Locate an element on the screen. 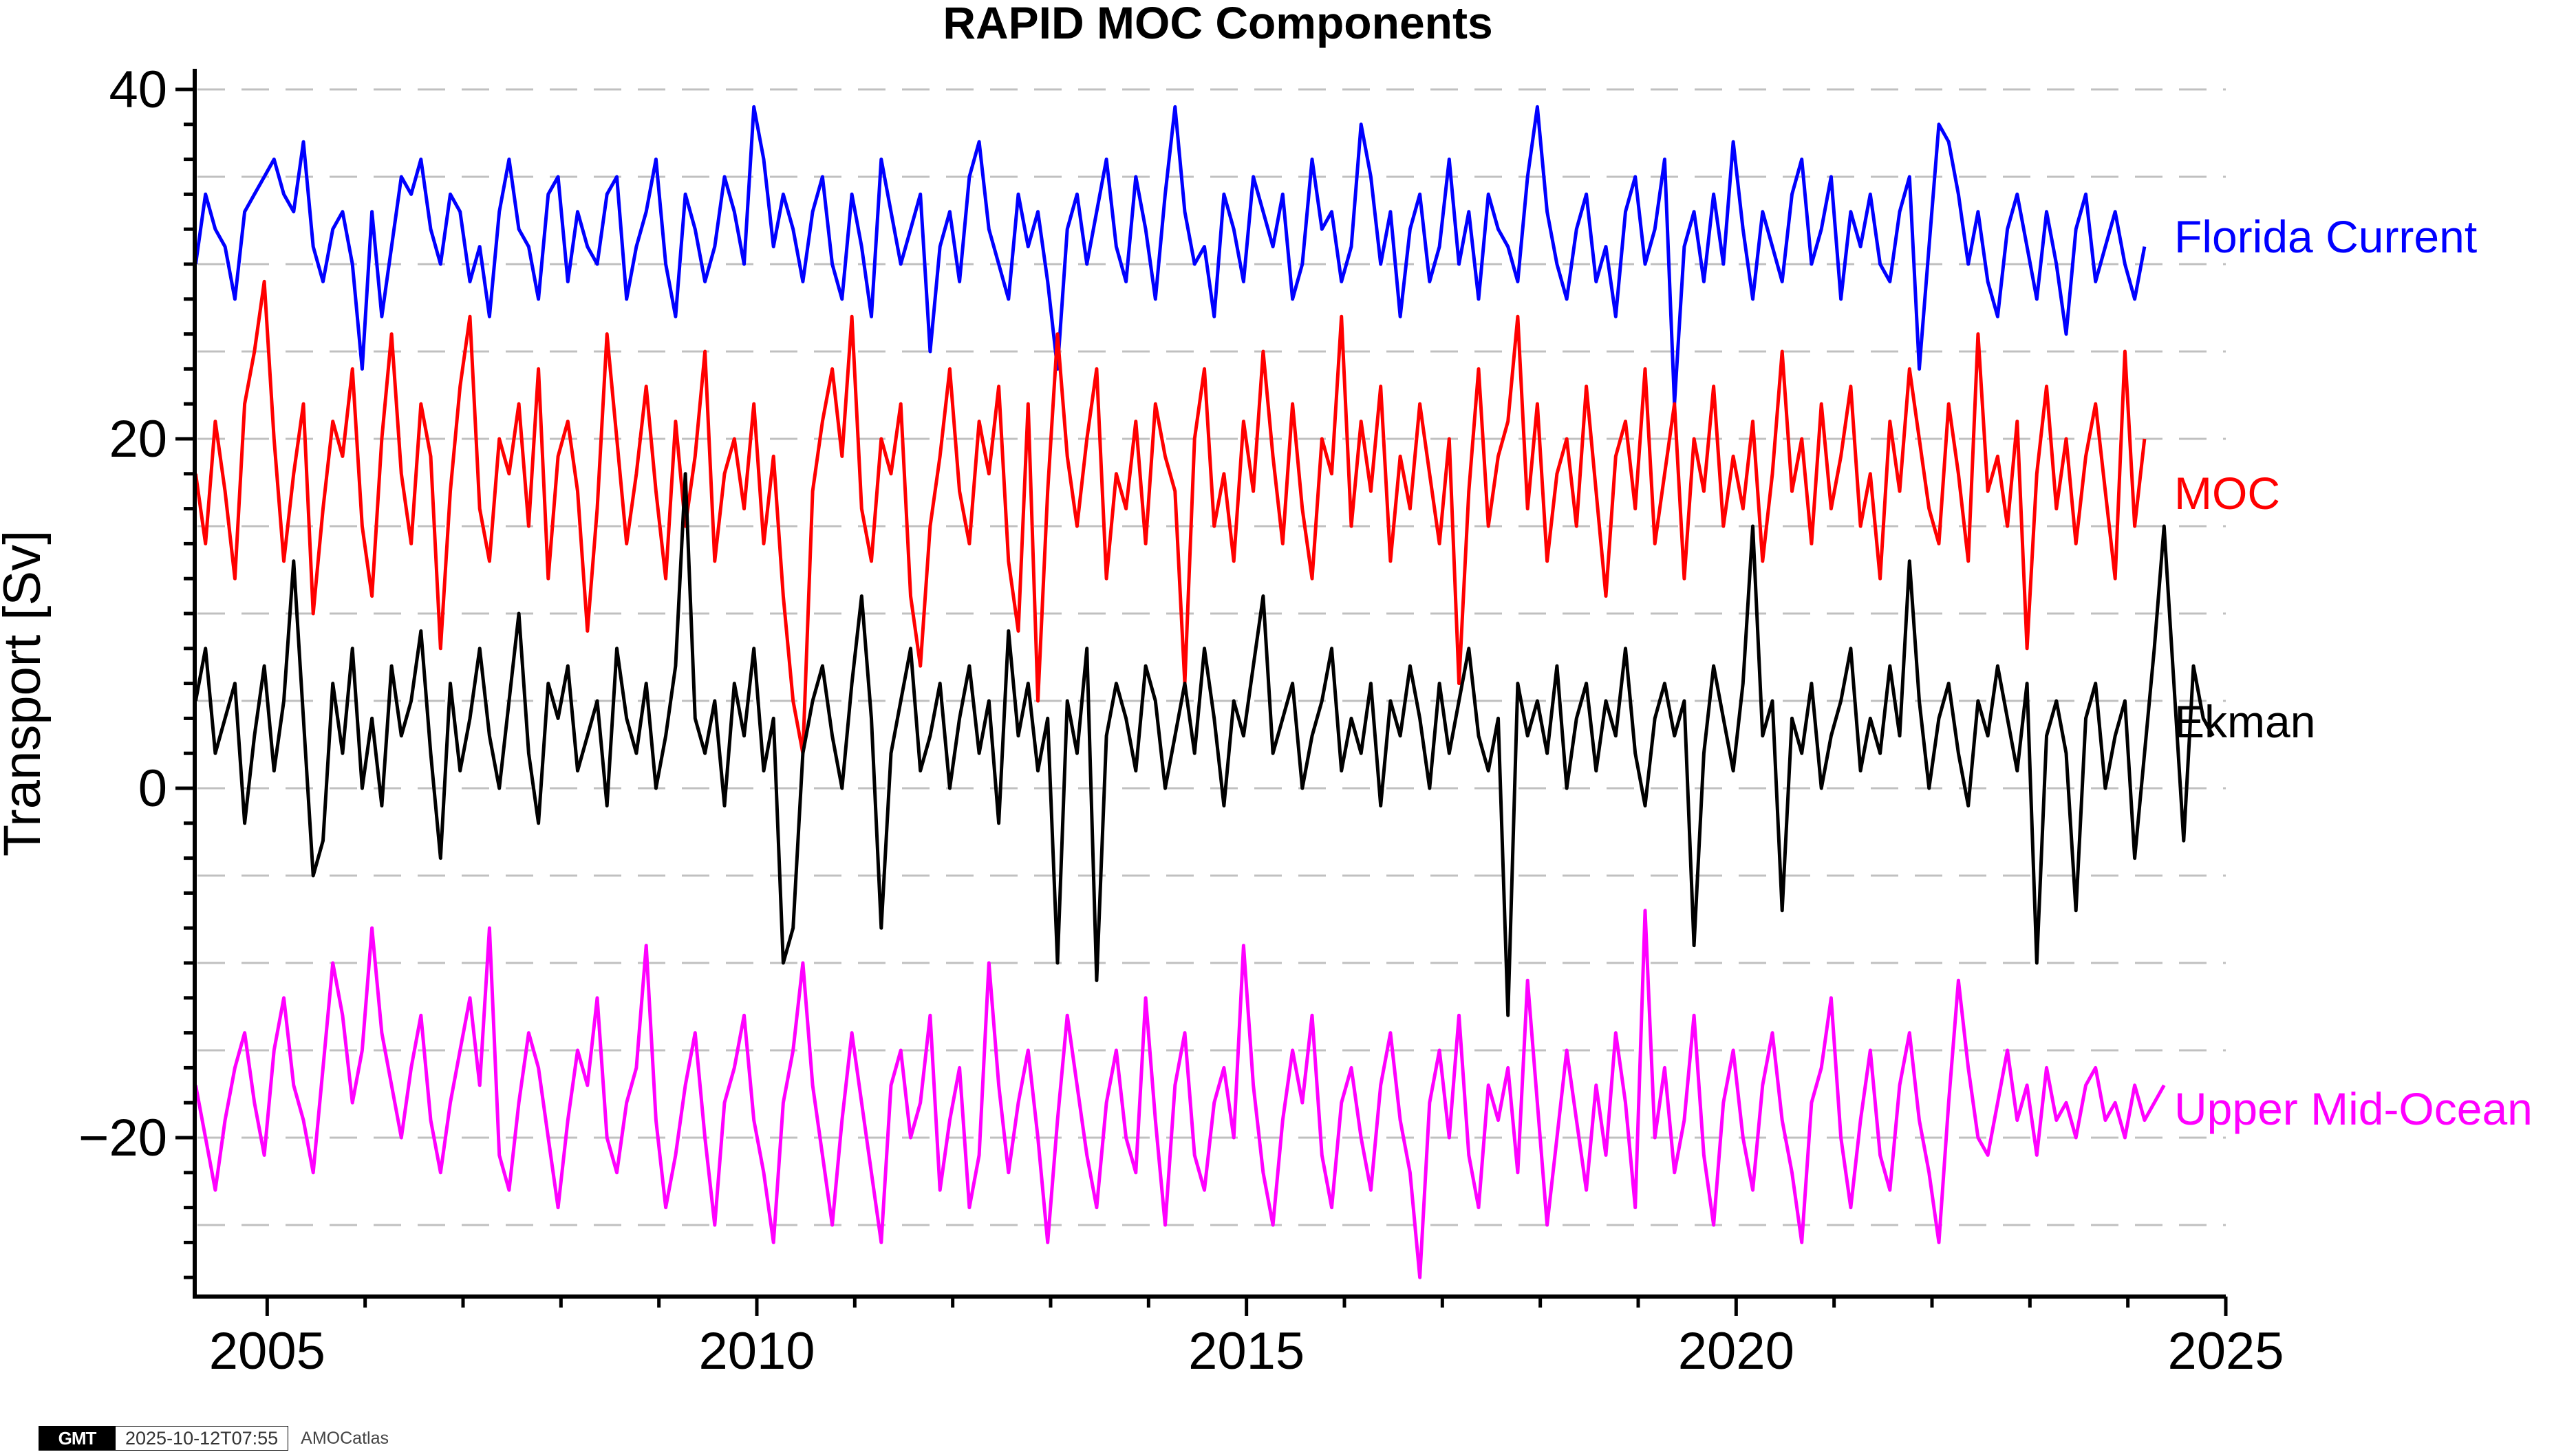 The width and height of the screenshot is (2576, 1452). gmt-timestamp-stamp: GMT 2025-10-12T07:55 AMOCatlas is located at coordinates (214, 1438).